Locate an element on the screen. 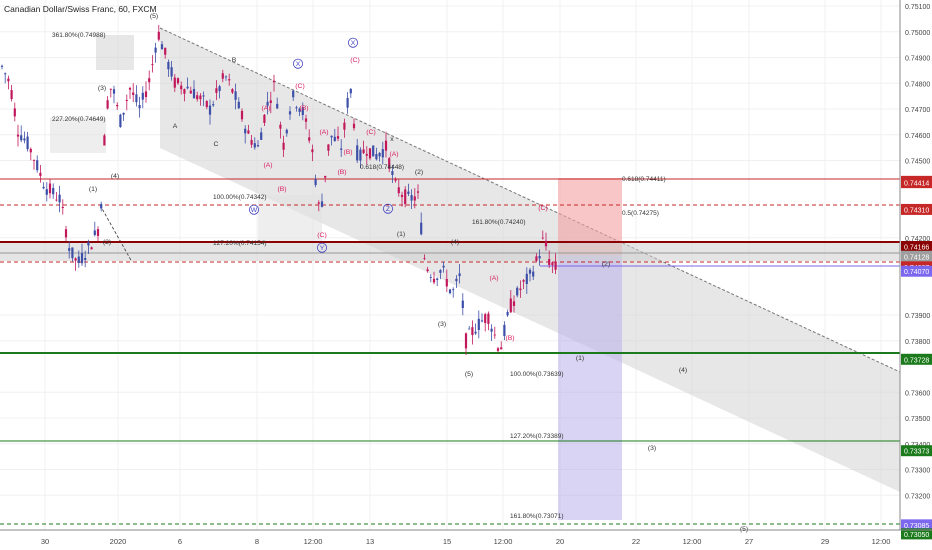  wave-label: x is located at coordinates (392, 139).